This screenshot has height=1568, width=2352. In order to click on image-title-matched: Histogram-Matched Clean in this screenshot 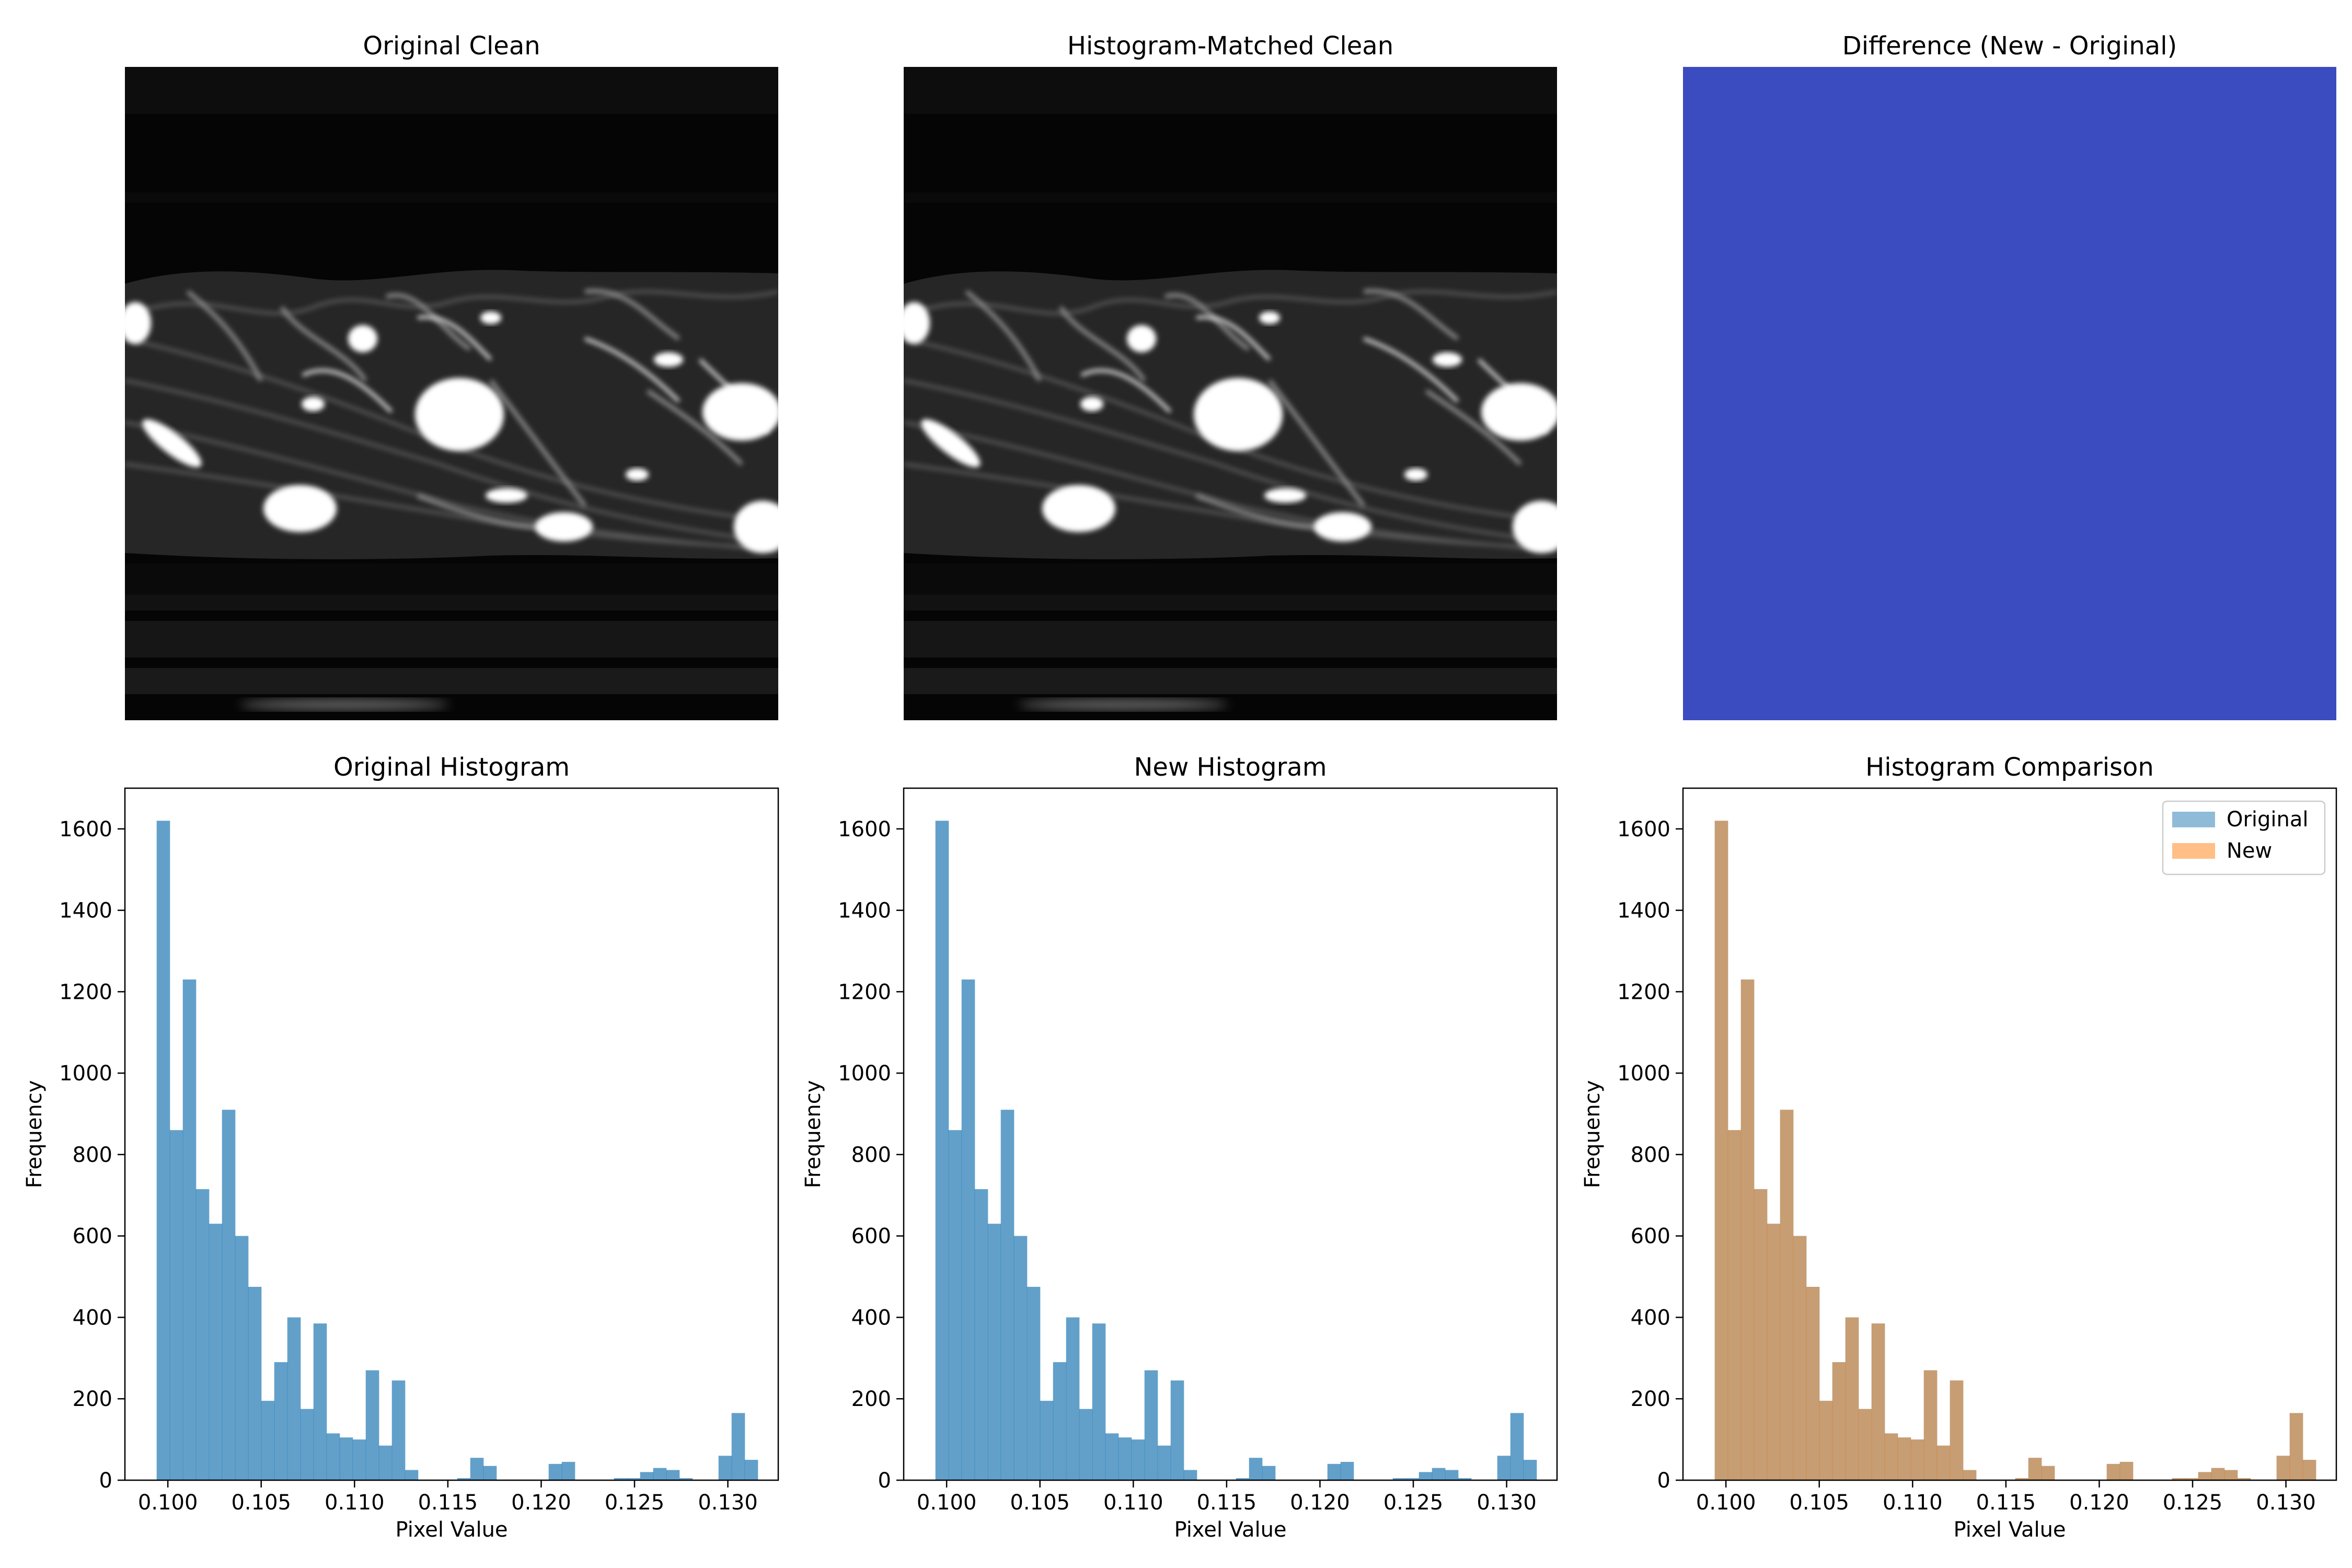, I will do `click(1230, 46)`.